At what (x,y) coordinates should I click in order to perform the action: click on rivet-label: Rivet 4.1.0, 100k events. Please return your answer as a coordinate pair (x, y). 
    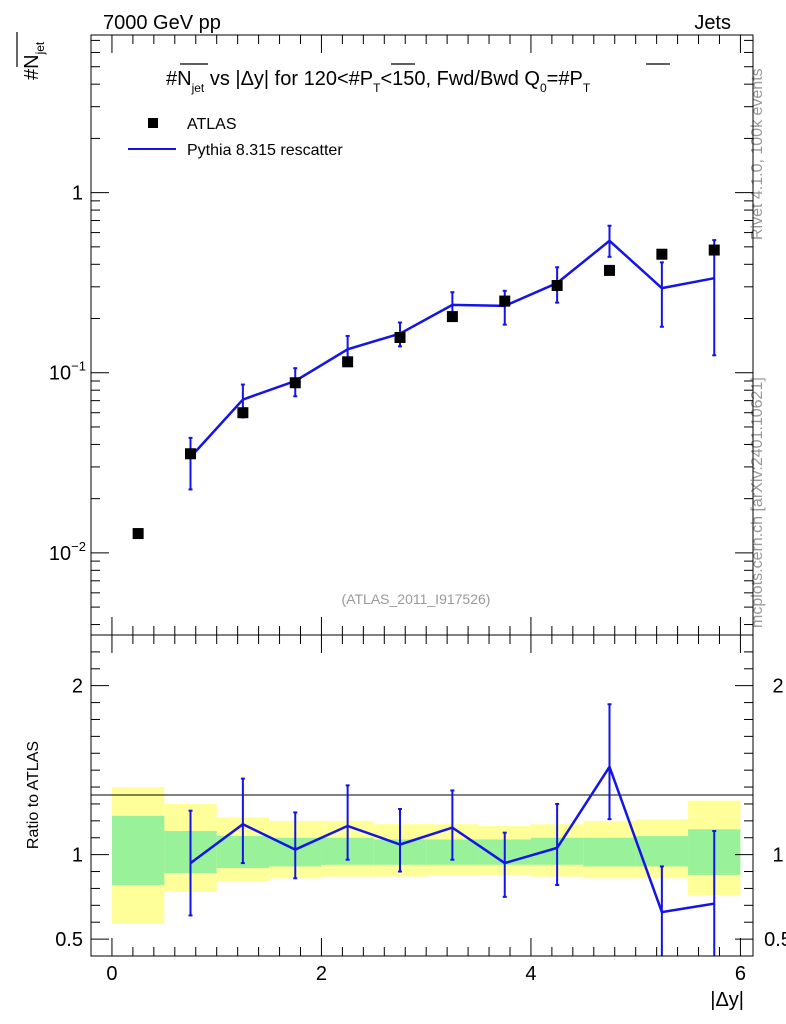
    Looking at the image, I should click on (757, 154).